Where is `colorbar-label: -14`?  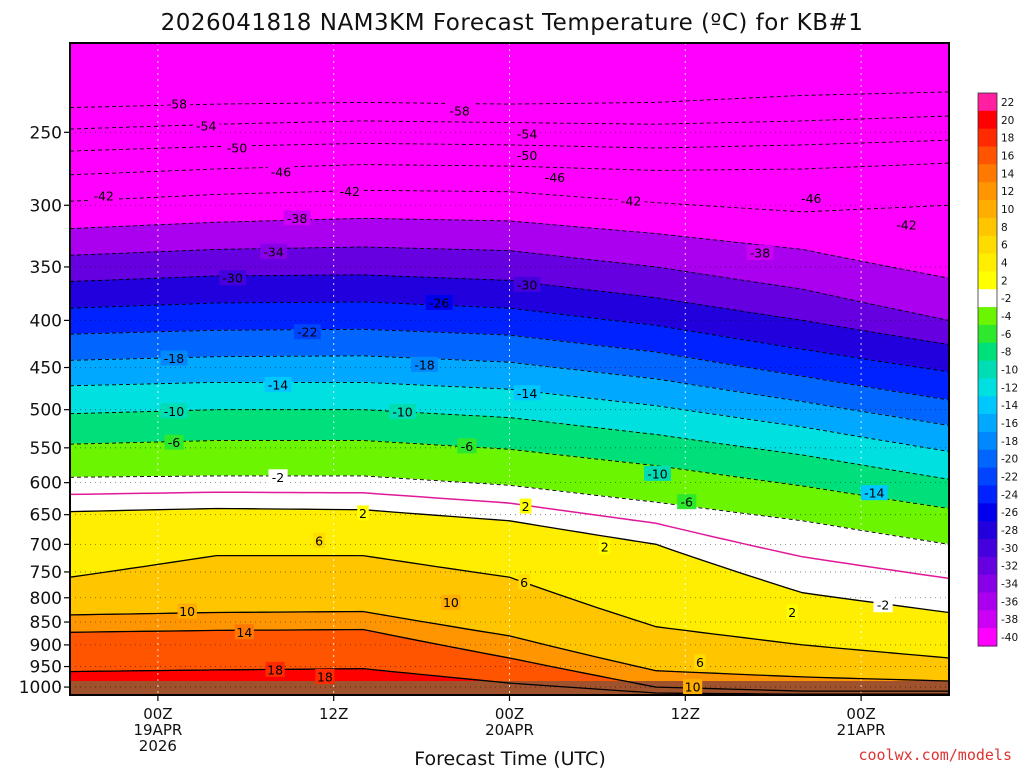 colorbar-label: -14 is located at coordinates (1009, 406).